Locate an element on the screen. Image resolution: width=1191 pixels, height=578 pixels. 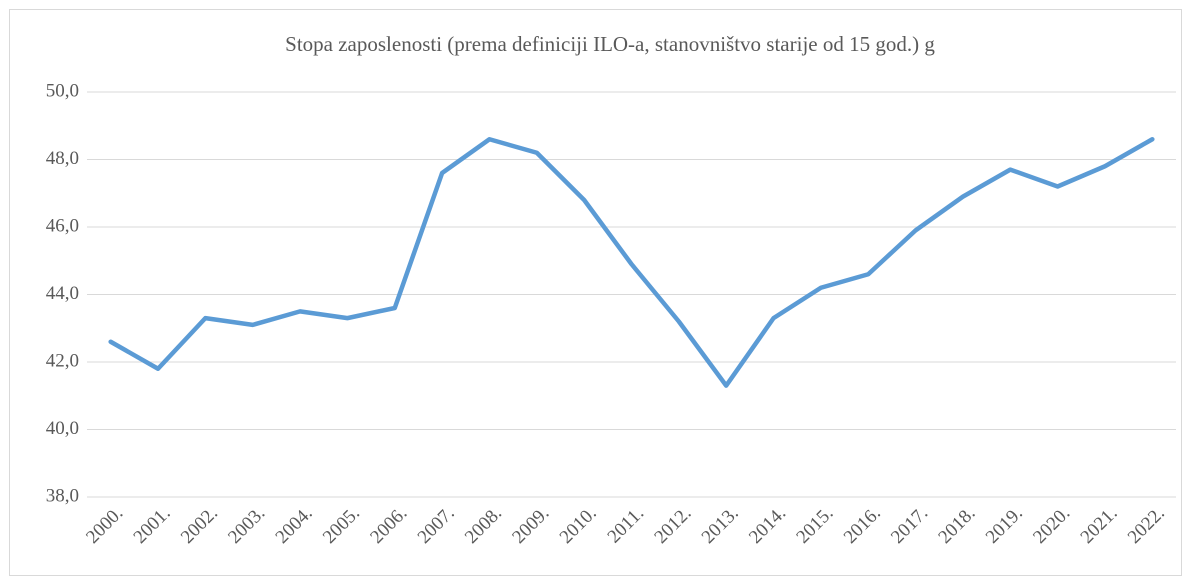
y-tick-label: 38,0 is located at coordinates (62, 495).